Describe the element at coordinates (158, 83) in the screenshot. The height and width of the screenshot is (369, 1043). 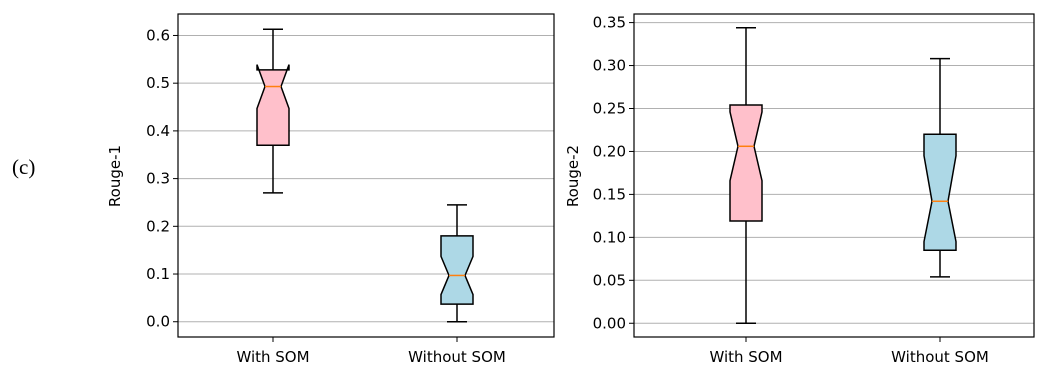
I see `y-tick-label: 0.5` at that location.